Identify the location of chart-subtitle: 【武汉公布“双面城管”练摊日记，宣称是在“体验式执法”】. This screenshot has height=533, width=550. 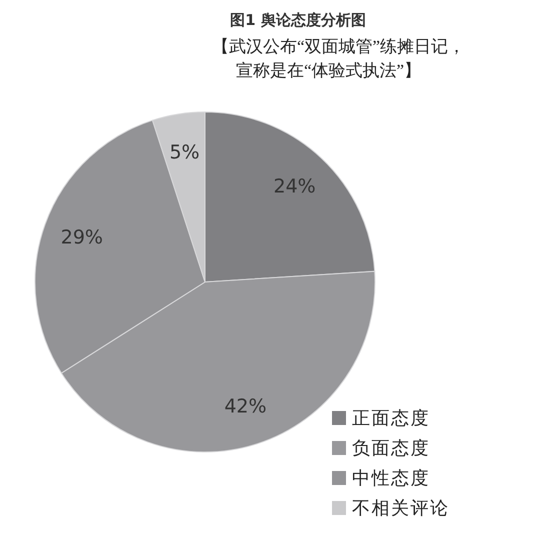
(339, 58).